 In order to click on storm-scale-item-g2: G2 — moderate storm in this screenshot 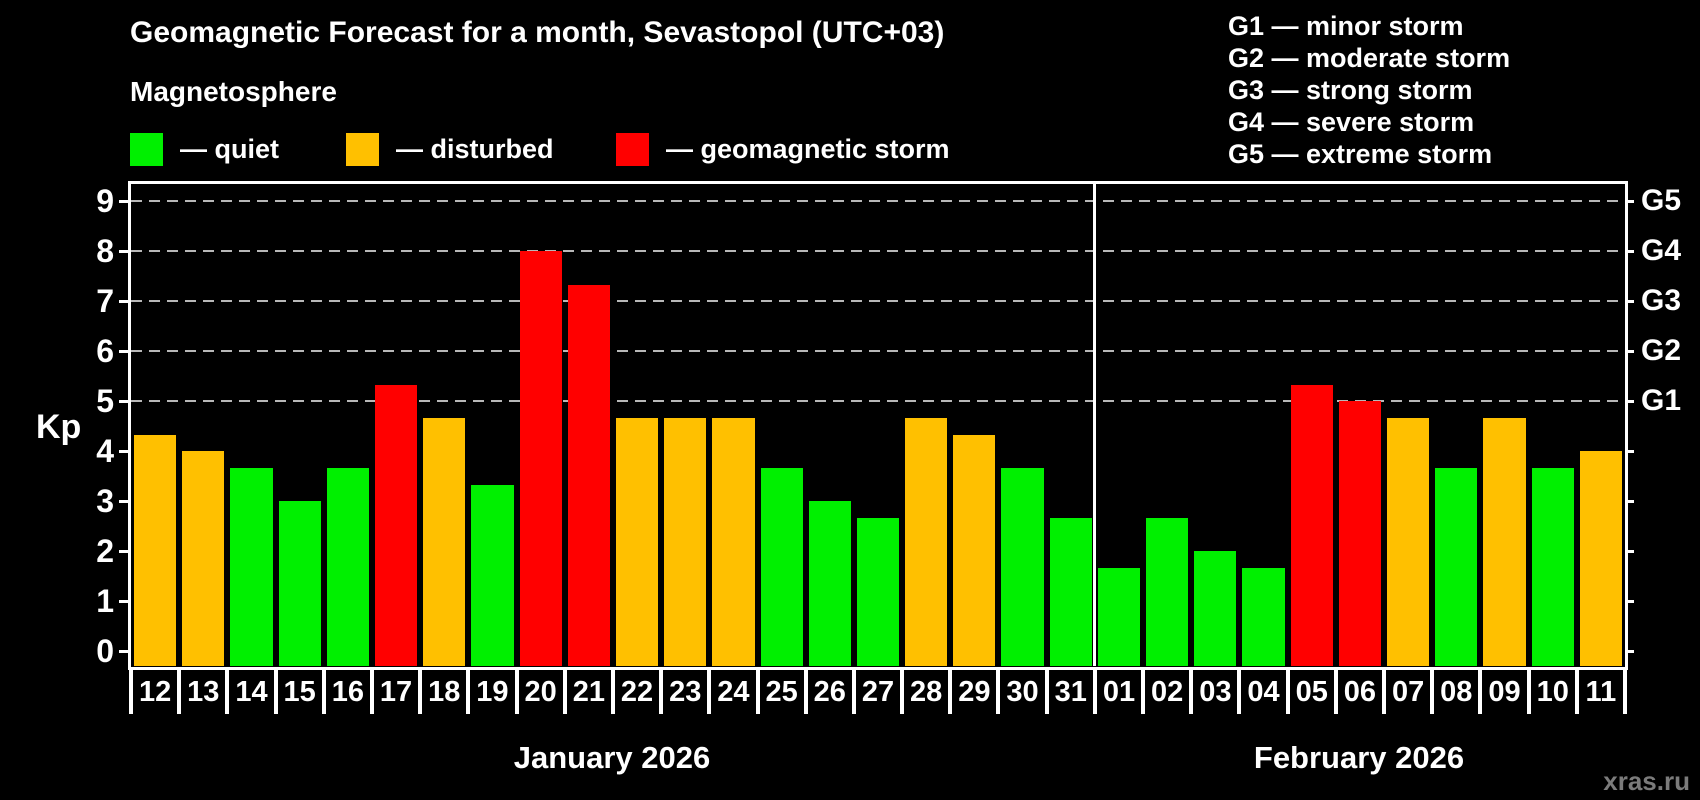, I will do `click(1369, 58)`.